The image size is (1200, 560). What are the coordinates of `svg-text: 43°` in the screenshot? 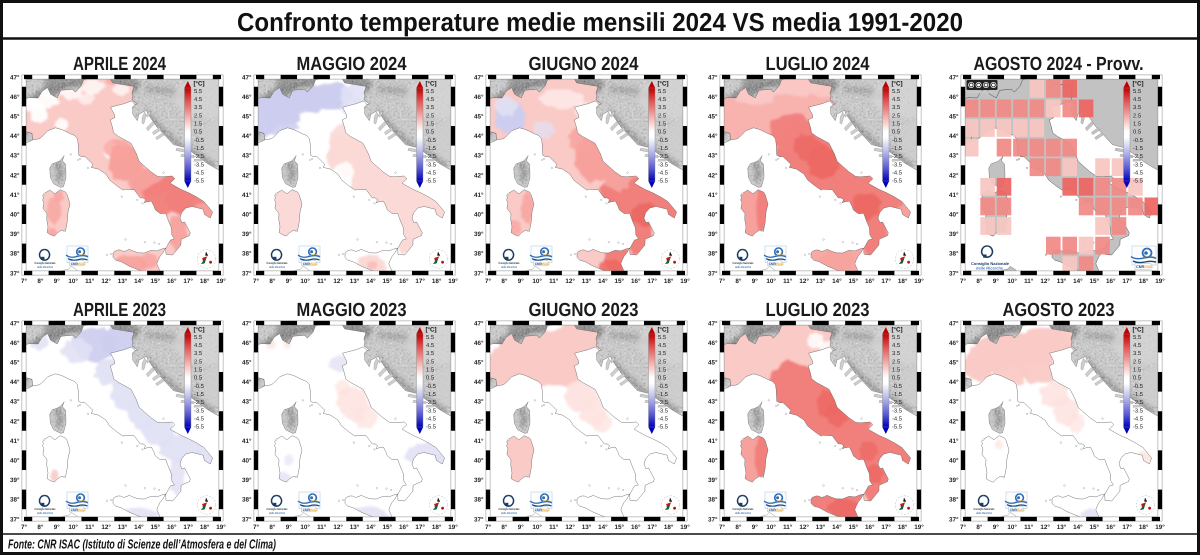 It's located at (247, 402).